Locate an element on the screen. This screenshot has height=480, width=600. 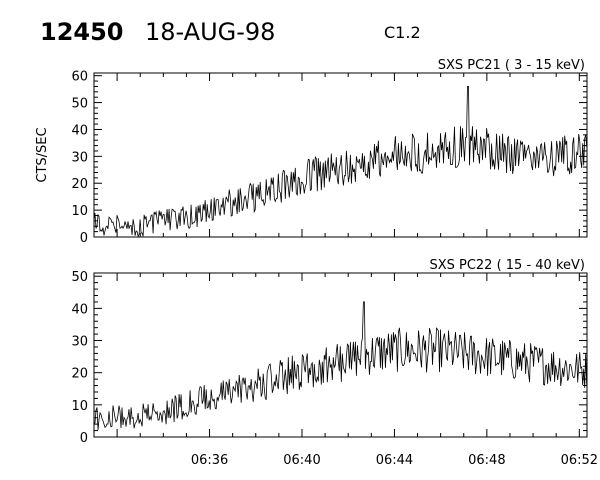
y-axis-label: CTS/SEC is located at coordinates (42, 154).